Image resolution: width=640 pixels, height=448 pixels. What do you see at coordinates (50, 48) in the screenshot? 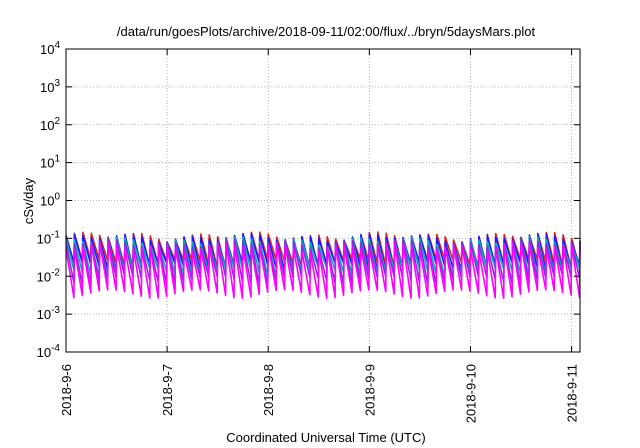
I see `y-tick-label: 10⁴` at bounding box center [50, 48].